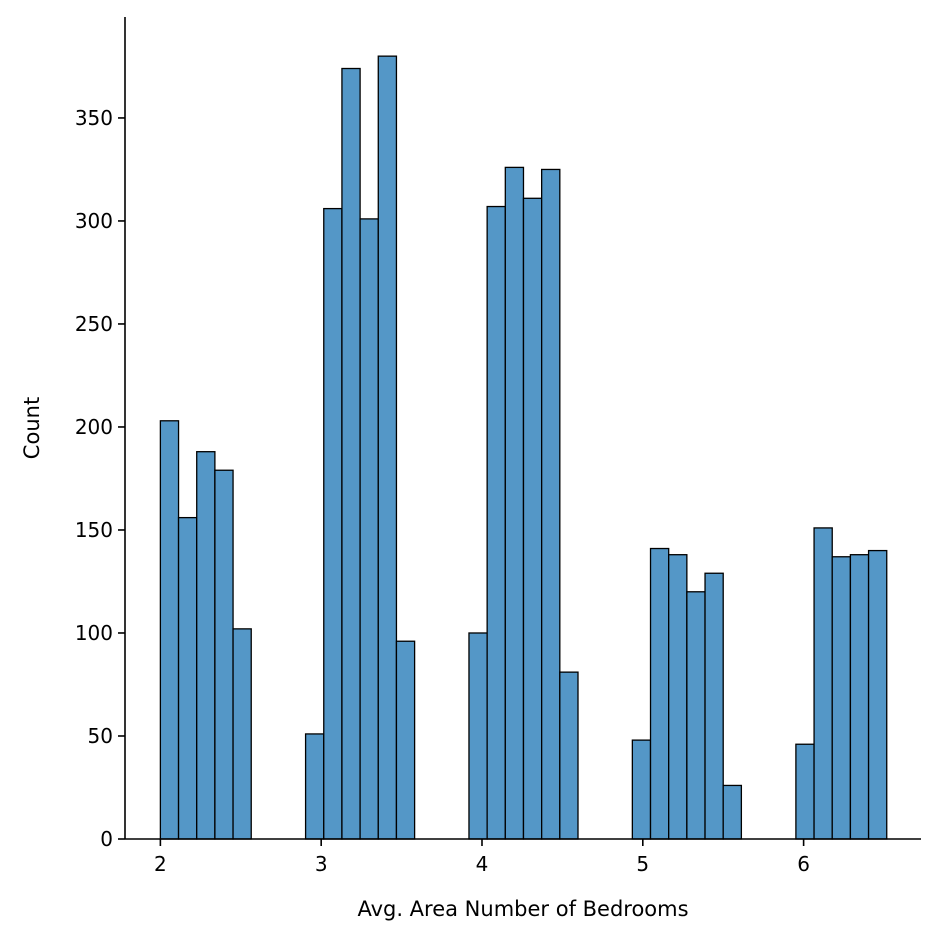 The width and height of the screenshot is (940, 940). I want to click on y-tick-label: 150, so click(94, 530).